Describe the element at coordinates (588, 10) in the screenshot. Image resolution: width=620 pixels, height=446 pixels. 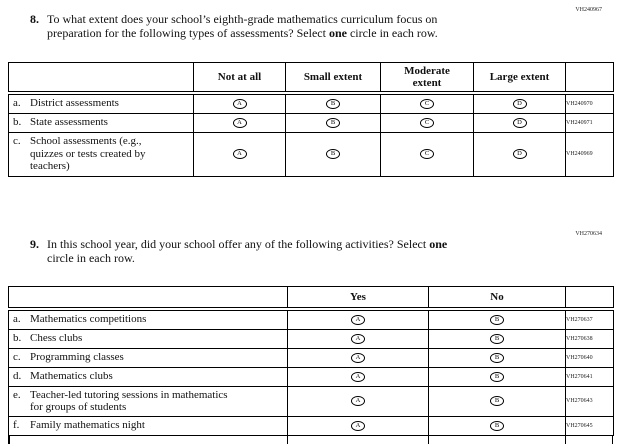
I see `page-item-code-q8: VH240967` at that location.